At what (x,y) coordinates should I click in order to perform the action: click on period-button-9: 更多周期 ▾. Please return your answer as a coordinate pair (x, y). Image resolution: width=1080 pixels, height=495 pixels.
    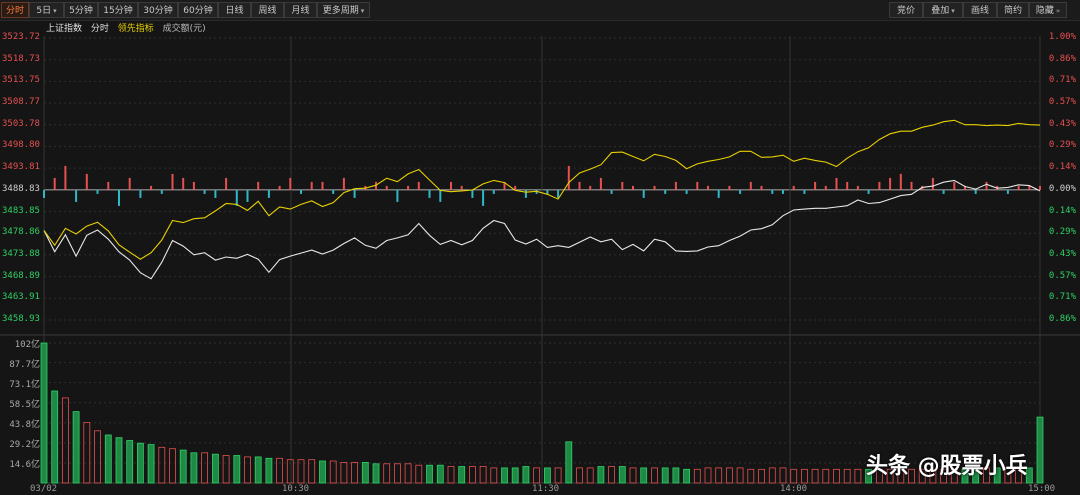
    Looking at the image, I should click on (343, 10).